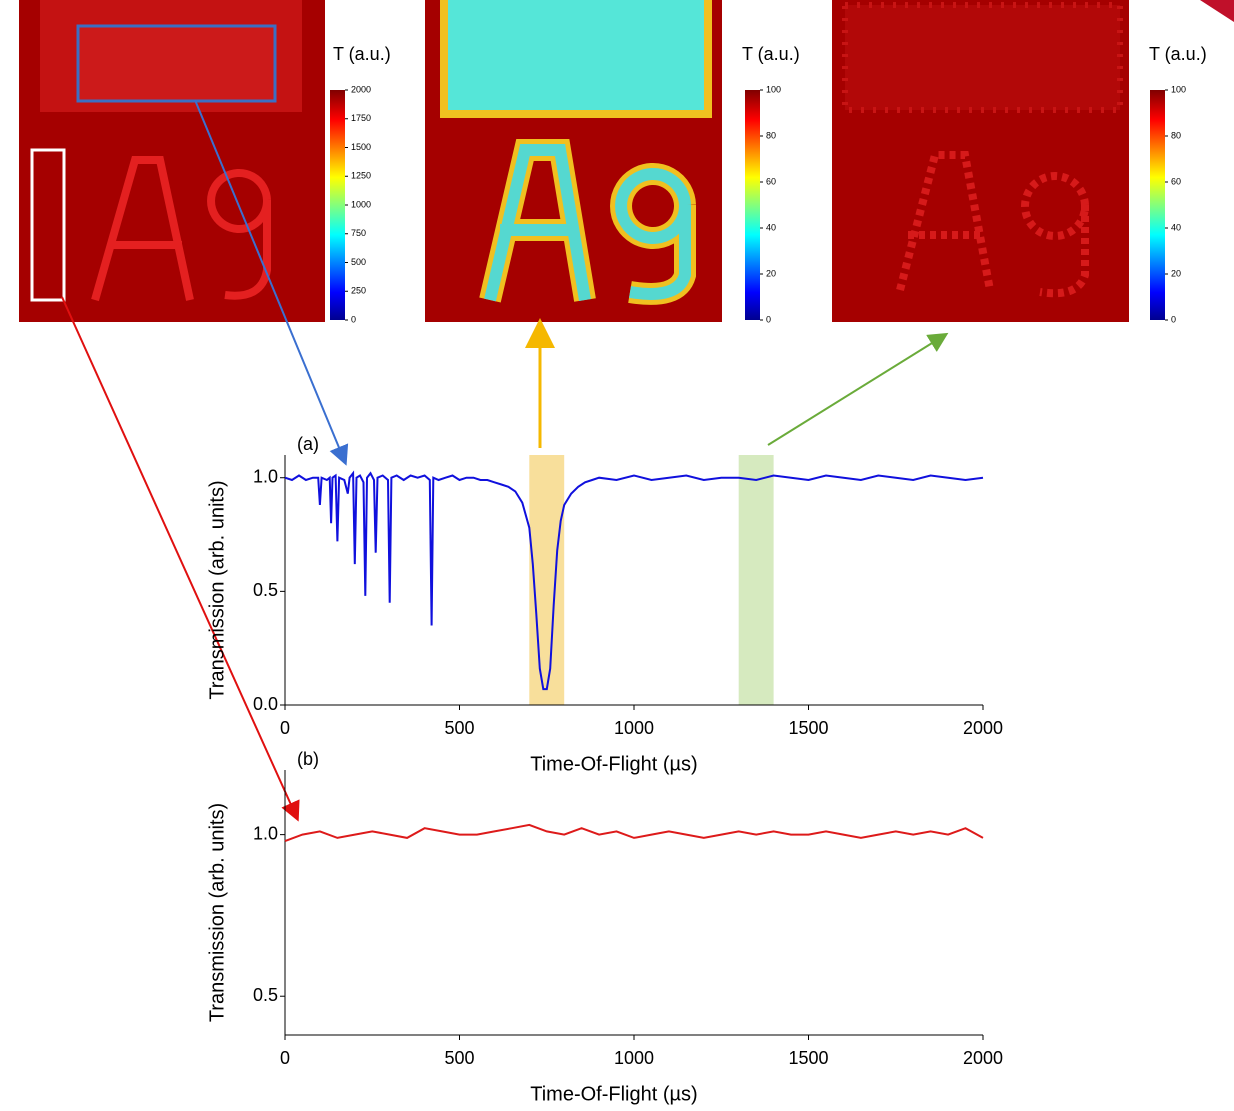 The image size is (1234, 1111). I want to click on y-tick-label: 0.0, so click(265, 704).